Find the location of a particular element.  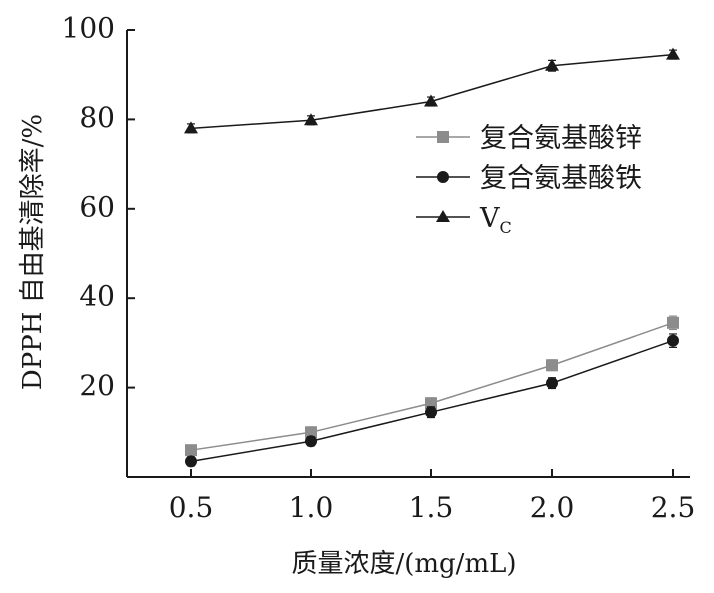

x-ticks: 0.5 1.0 1.5 2.0 2.5 is located at coordinates (432, 496).